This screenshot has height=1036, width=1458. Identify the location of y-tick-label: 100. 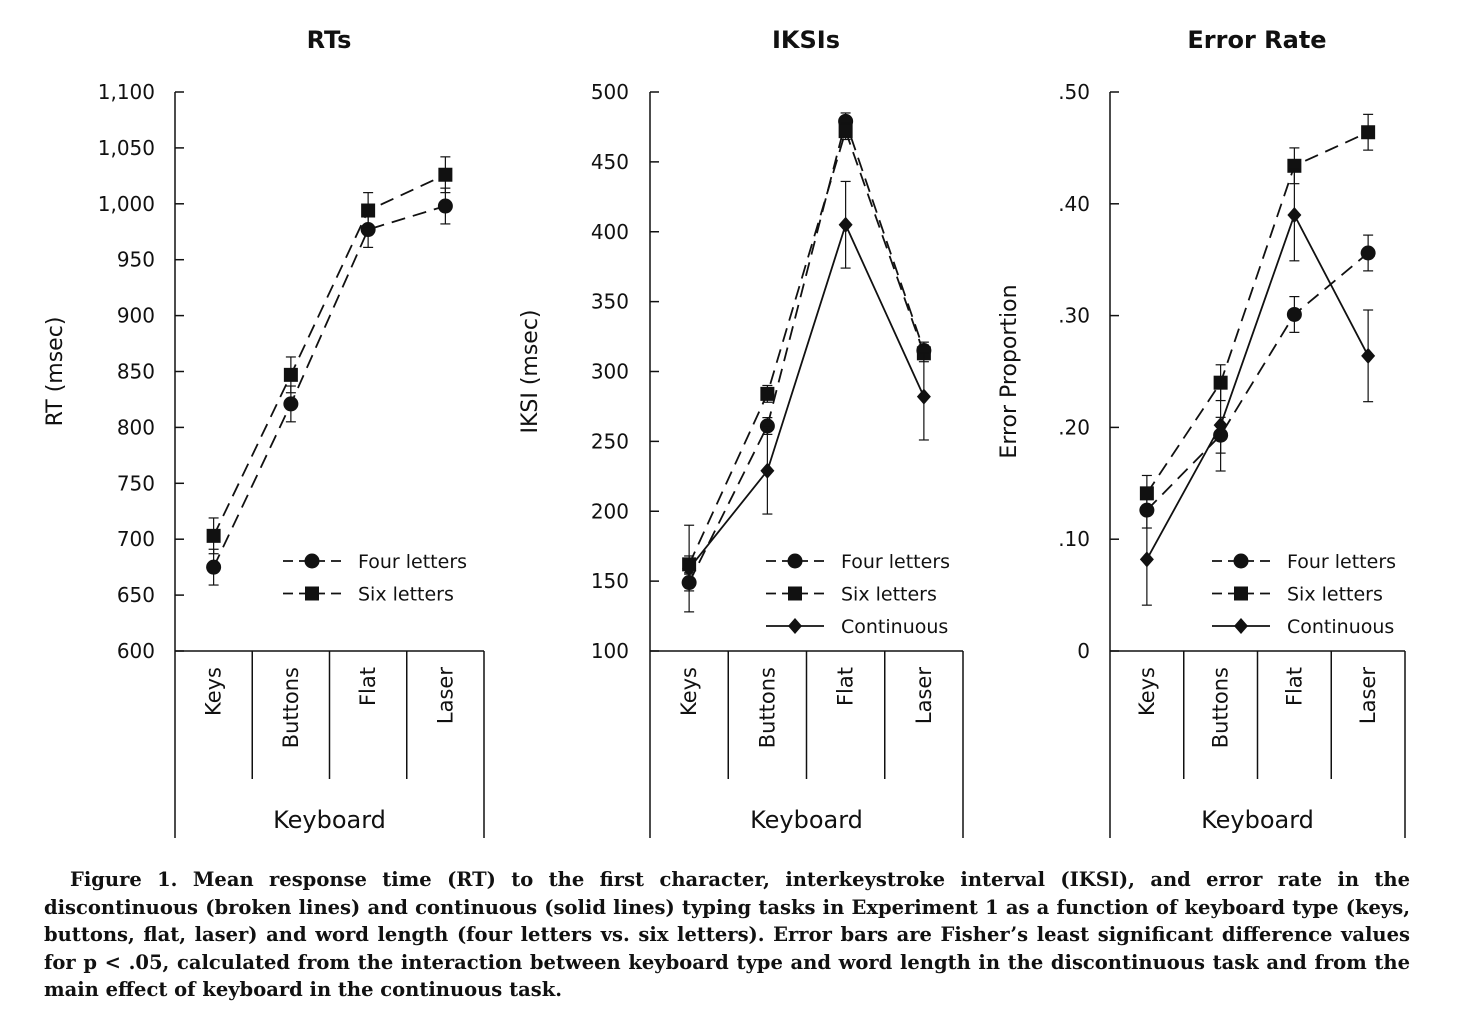
(610, 651).